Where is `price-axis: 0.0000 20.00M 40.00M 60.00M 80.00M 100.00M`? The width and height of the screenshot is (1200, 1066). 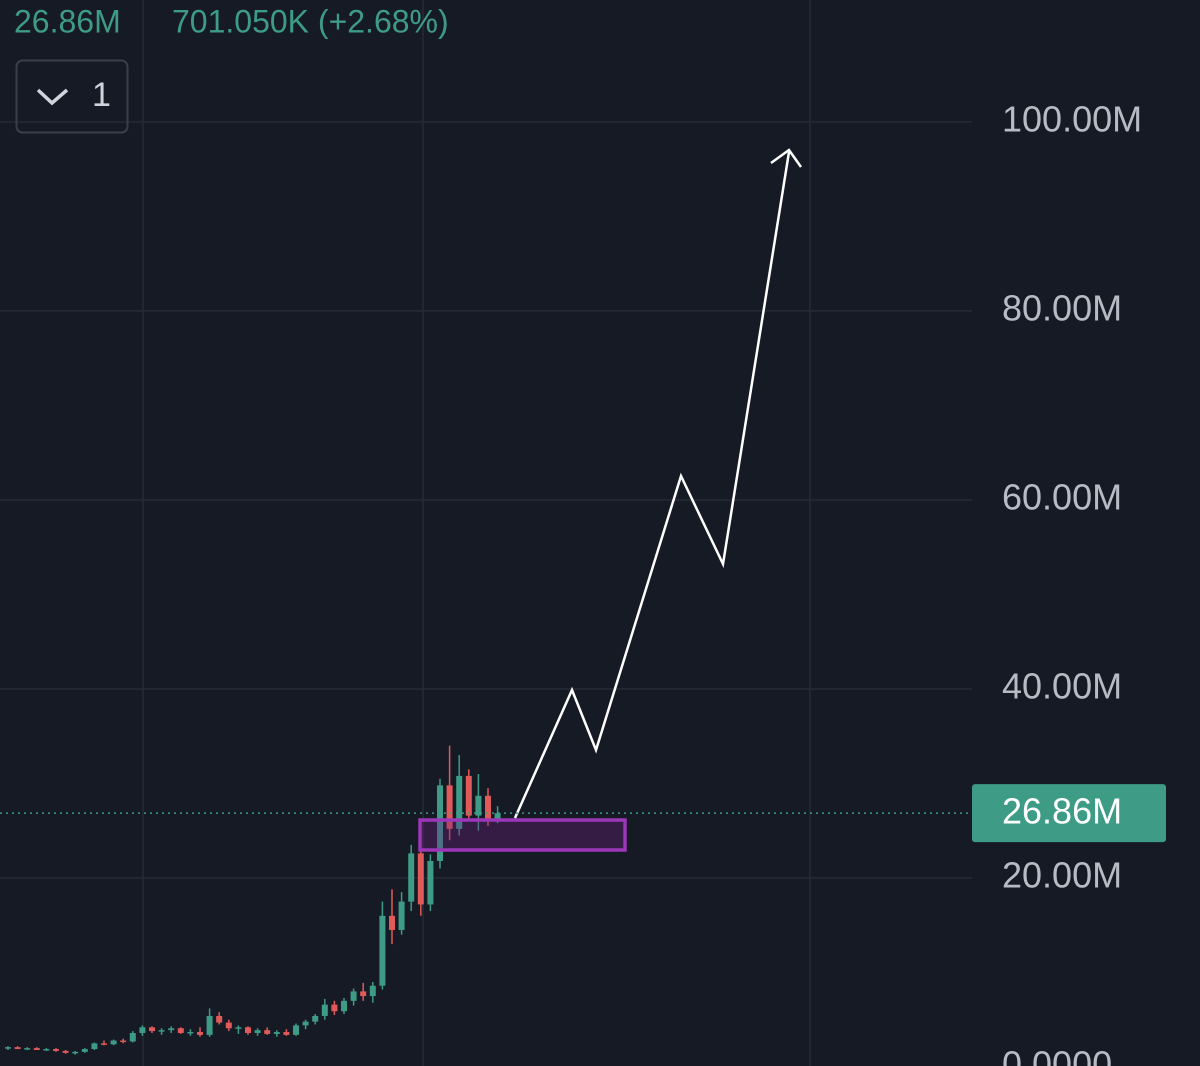 price-axis: 0.0000 20.00M 40.00M 60.00M 80.00M 100.00M is located at coordinates (1072, 582).